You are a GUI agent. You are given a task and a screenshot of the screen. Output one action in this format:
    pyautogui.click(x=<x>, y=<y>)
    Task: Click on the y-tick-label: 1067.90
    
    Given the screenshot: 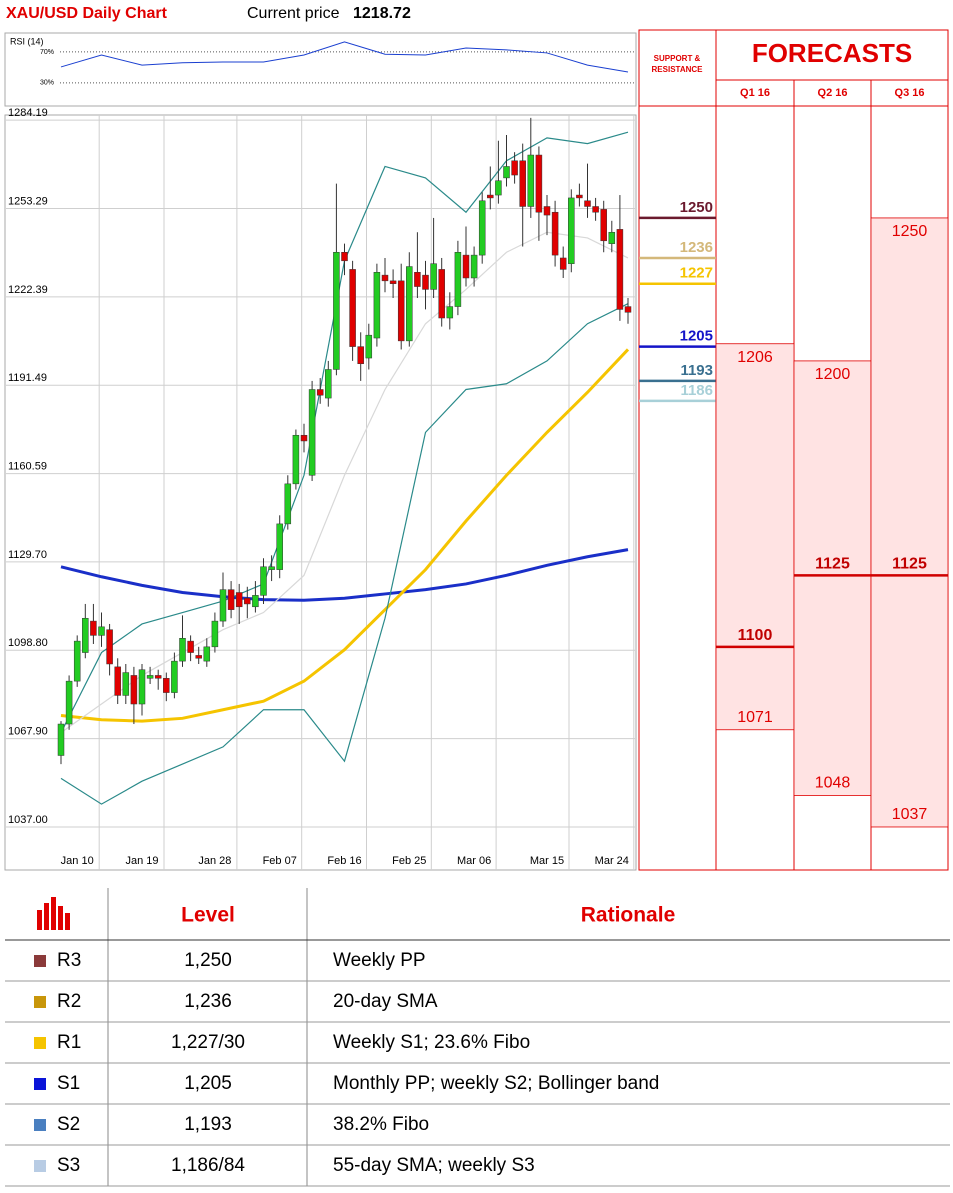 What is the action you would take?
    pyautogui.click(x=28, y=732)
    